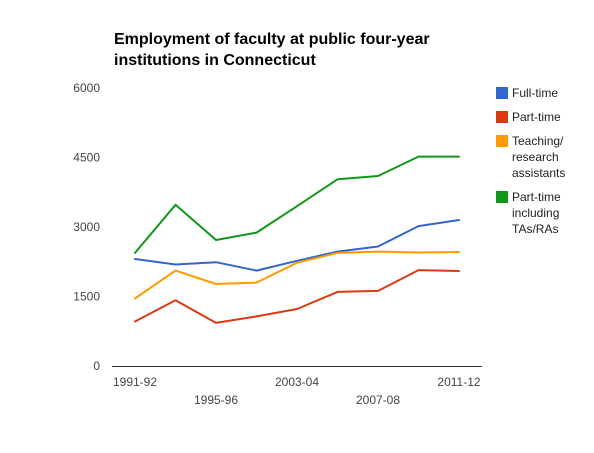 The image size is (594, 453). What do you see at coordinates (536, 197) in the screenshot?
I see `legend-label-4: Part-time` at bounding box center [536, 197].